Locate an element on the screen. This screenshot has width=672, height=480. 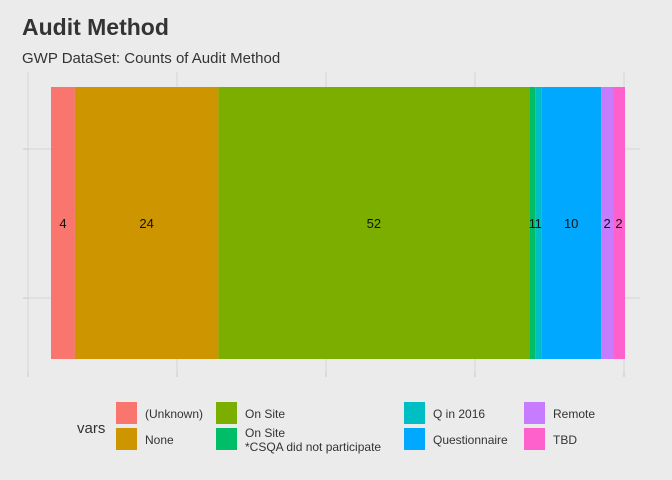
data-label-7: 2 is located at coordinates (618, 223).